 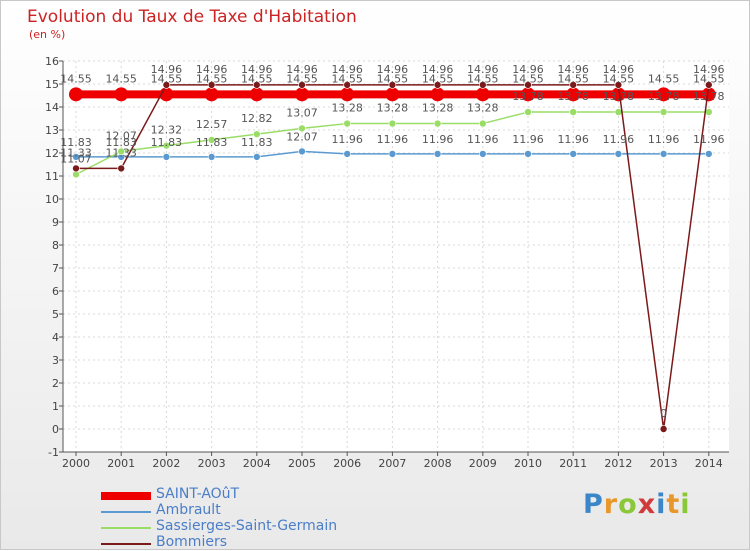 I want to click on x-tick-label: 2013, so click(x=664, y=463).